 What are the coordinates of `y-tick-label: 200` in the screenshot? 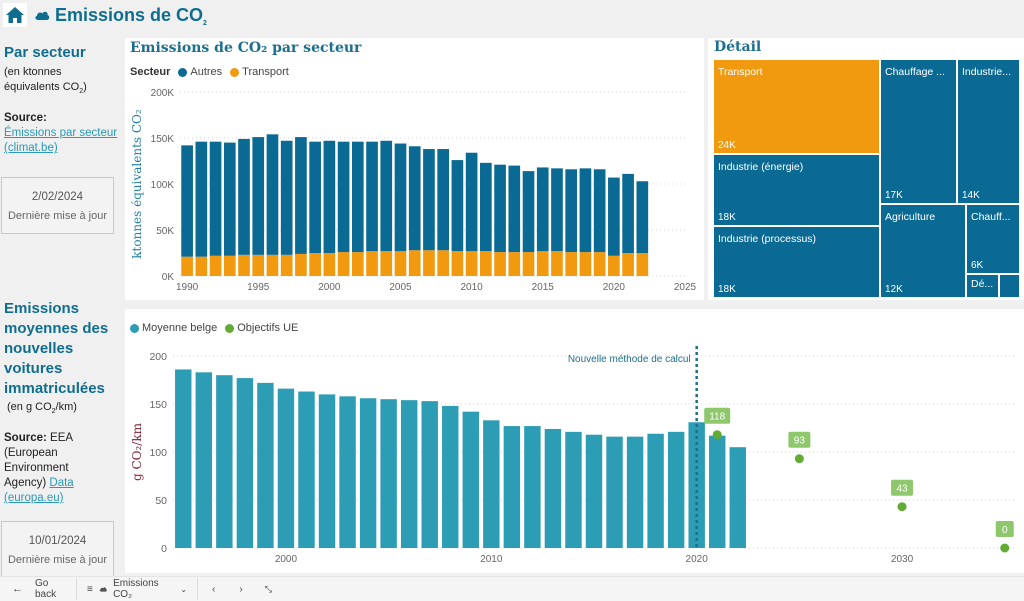 It's located at (158, 357).